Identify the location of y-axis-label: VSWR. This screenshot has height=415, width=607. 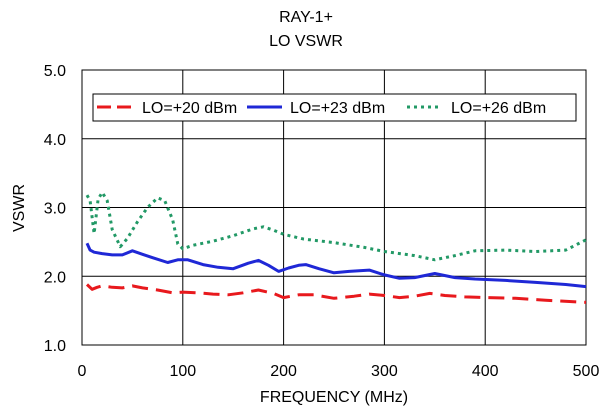
(19, 208).